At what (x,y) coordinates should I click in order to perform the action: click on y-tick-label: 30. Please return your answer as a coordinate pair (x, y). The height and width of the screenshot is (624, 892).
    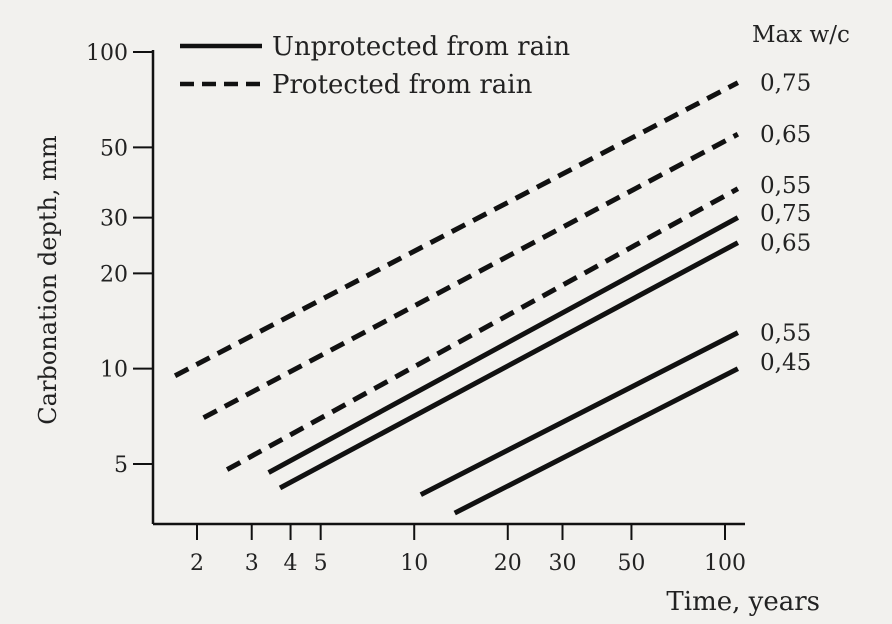
    Looking at the image, I should click on (114, 219).